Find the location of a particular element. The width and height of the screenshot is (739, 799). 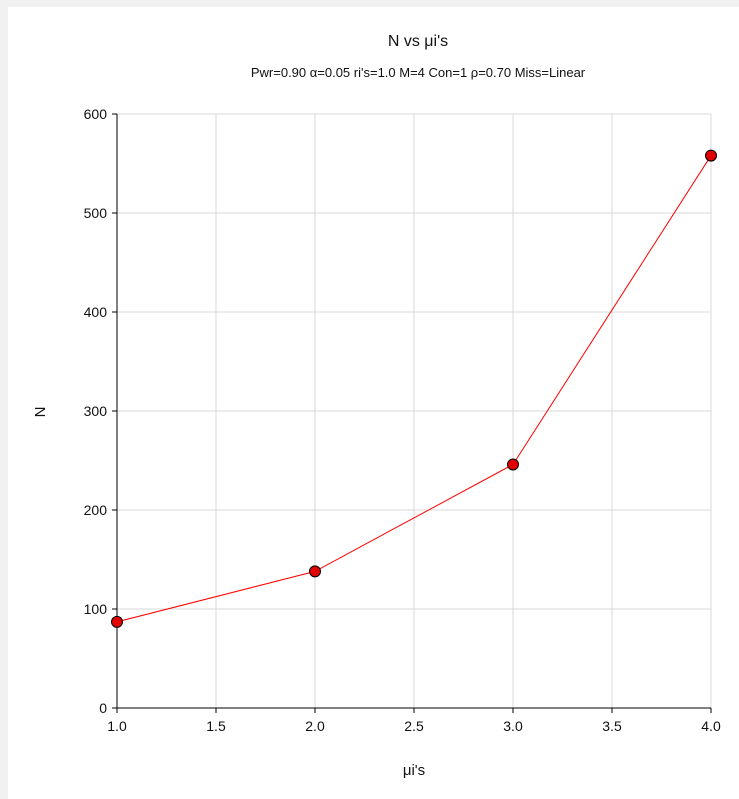

y-tick-label: 0 is located at coordinates (103, 708).